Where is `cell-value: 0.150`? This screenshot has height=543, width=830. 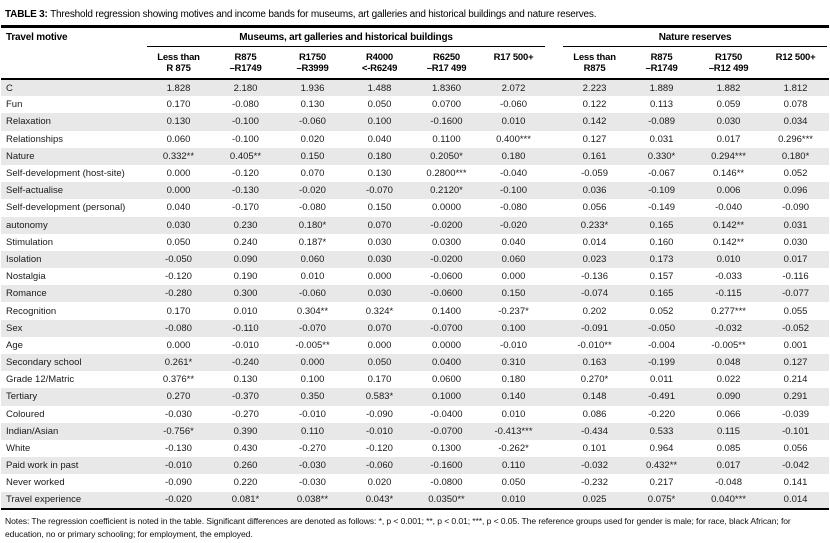
cell-value: 0.150 is located at coordinates (513, 294).